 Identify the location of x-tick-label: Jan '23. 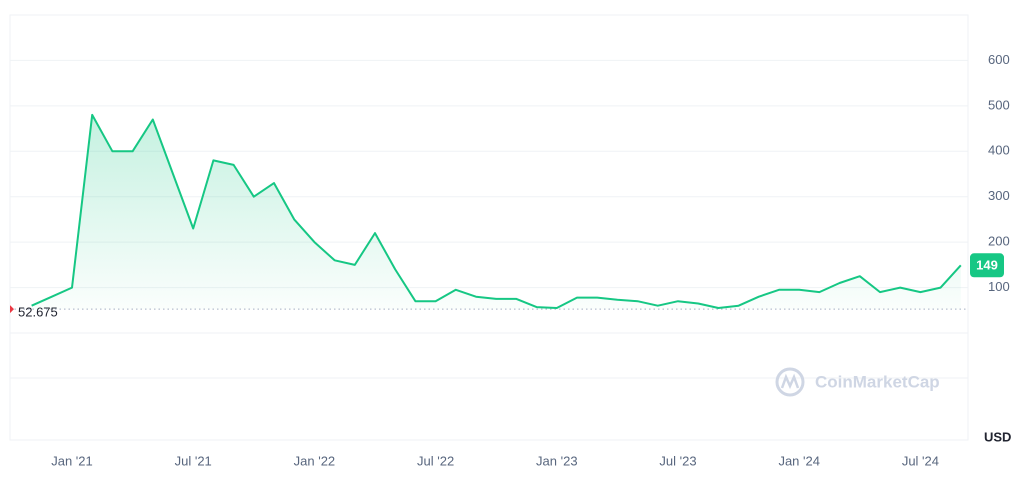
(557, 460).